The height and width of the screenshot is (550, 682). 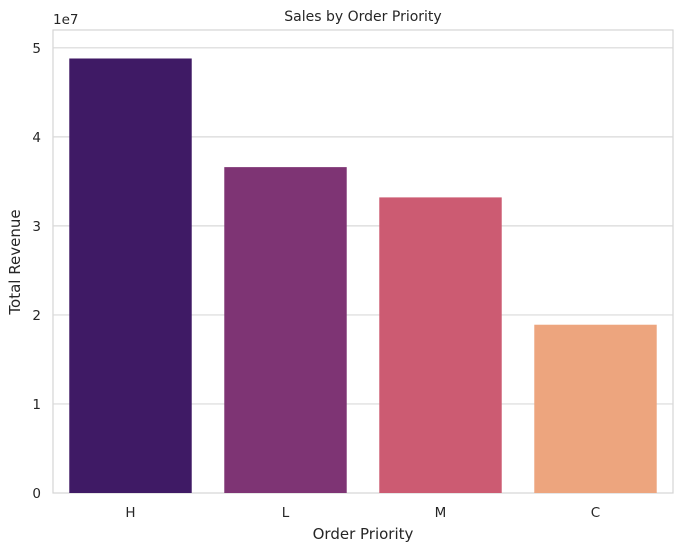 I want to click on bar-h, so click(x=130, y=275).